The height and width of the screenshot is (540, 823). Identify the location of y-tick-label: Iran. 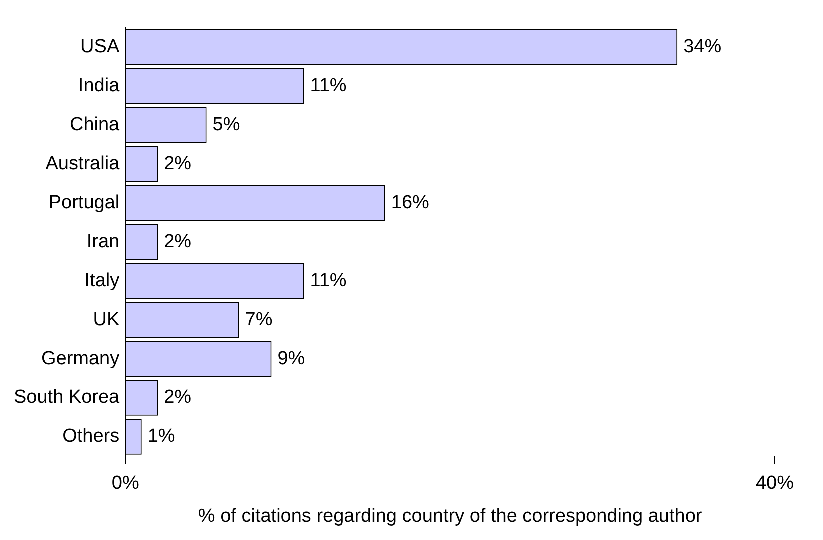
(103, 241).